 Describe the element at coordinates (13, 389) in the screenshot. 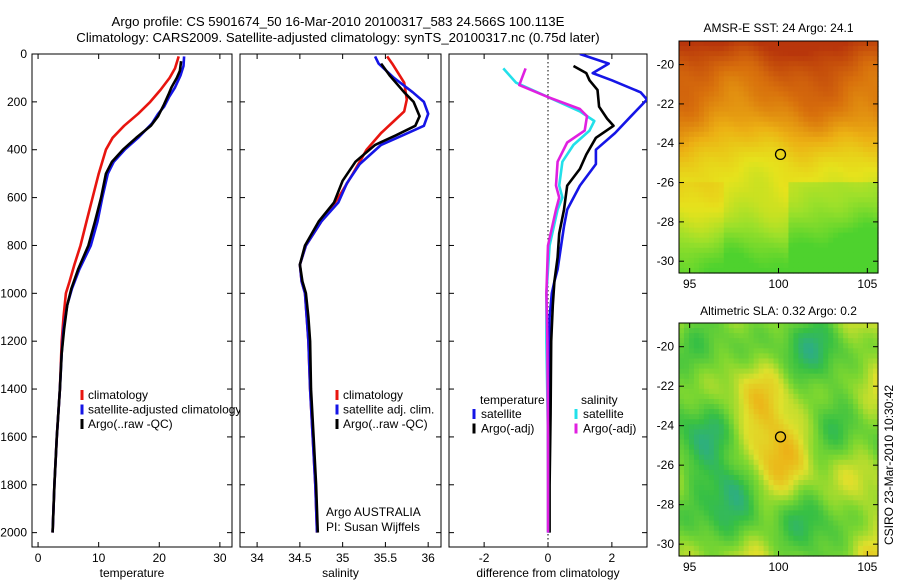

I see `y-tick-label: 1400` at that location.